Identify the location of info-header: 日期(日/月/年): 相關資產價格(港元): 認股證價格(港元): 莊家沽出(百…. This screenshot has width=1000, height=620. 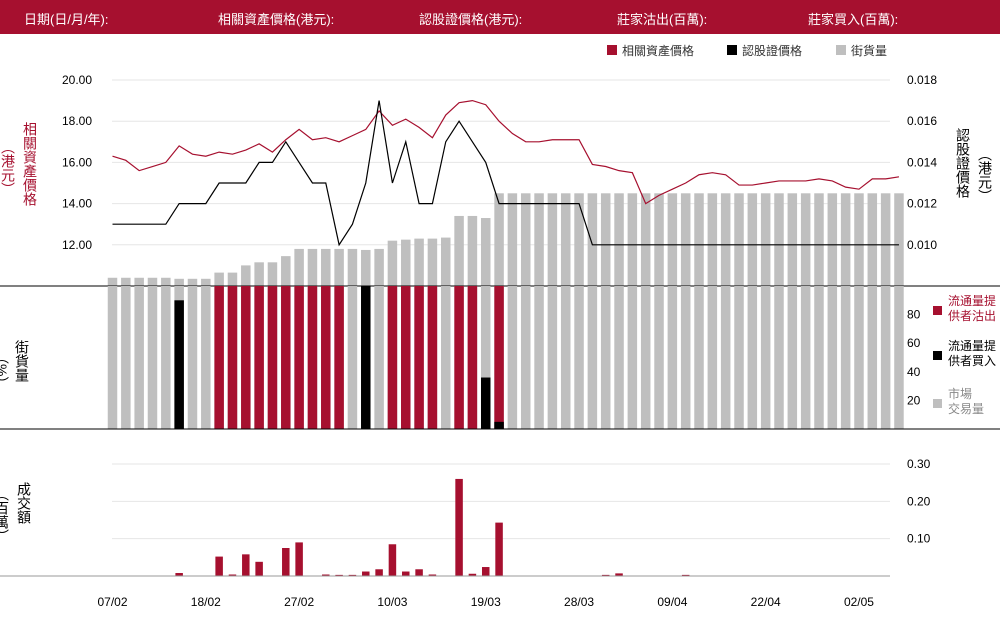
(500, 17).